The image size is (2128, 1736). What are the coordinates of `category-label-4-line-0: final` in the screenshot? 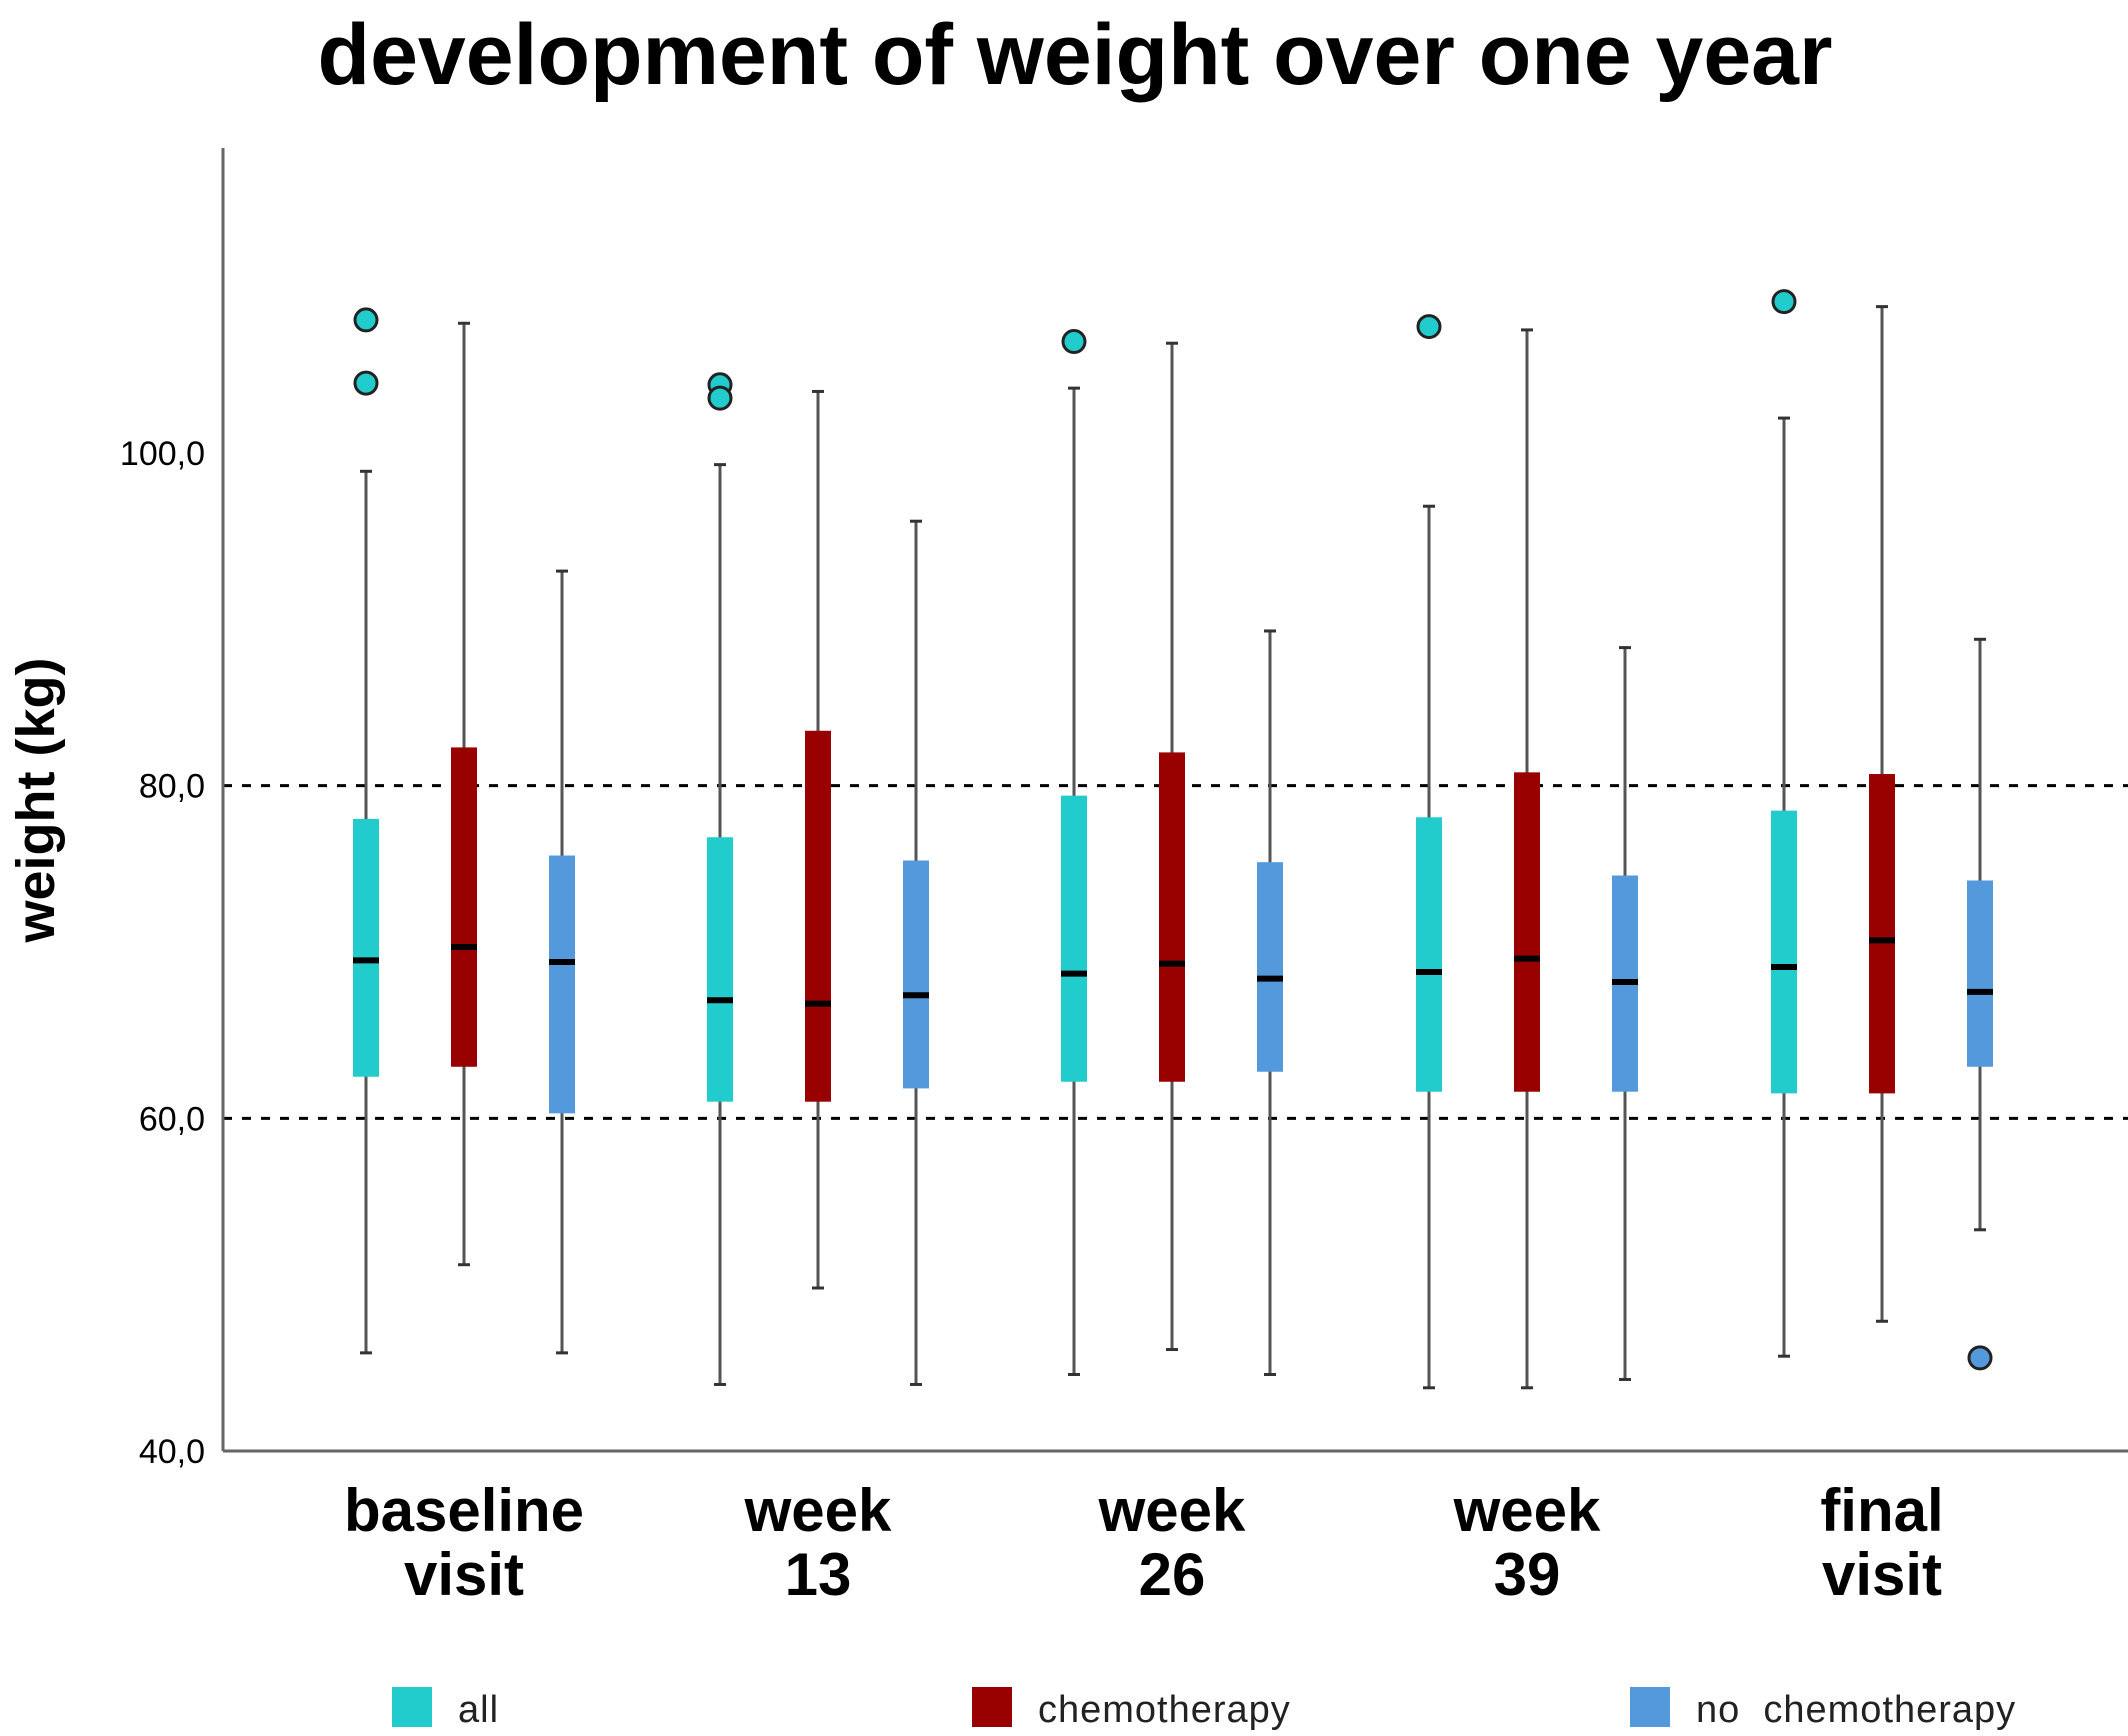 It's located at (1881, 1510).